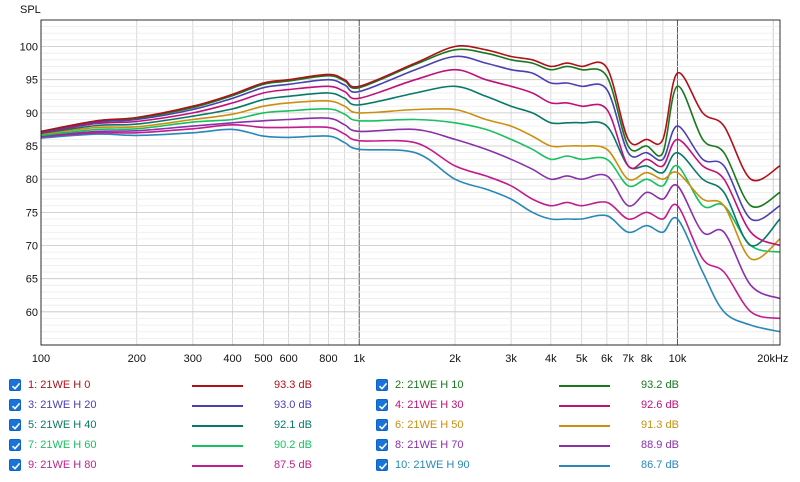  I want to click on legend-value: 90.2 dB, so click(293, 445).